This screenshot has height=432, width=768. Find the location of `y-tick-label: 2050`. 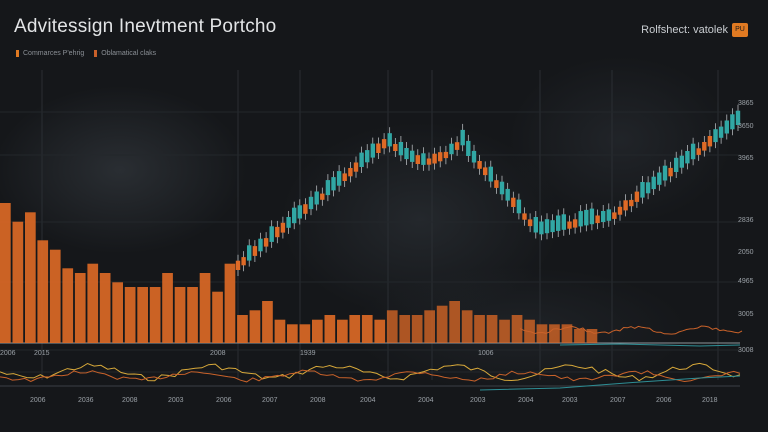

y-tick-label: 2050 is located at coordinates (746, 252).